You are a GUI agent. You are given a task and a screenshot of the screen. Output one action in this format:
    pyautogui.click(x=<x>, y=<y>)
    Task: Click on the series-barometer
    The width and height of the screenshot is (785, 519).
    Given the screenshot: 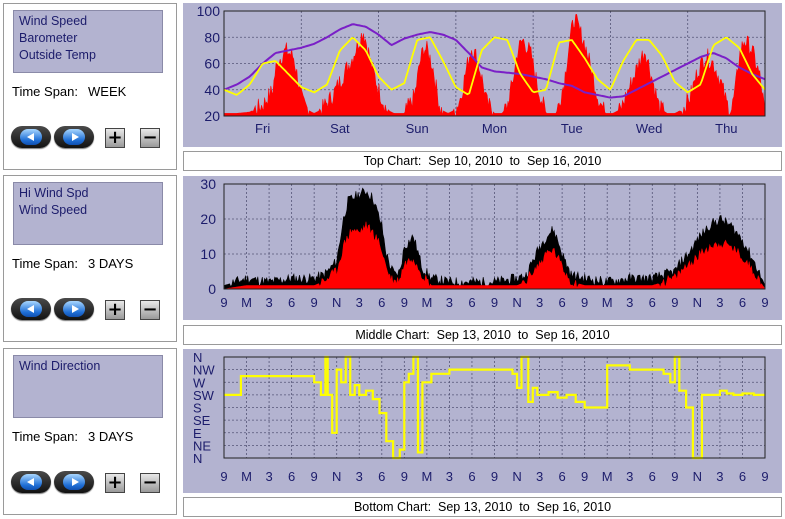 What is the action you would take?
    pyautogui.click(x=494, y=61)
    